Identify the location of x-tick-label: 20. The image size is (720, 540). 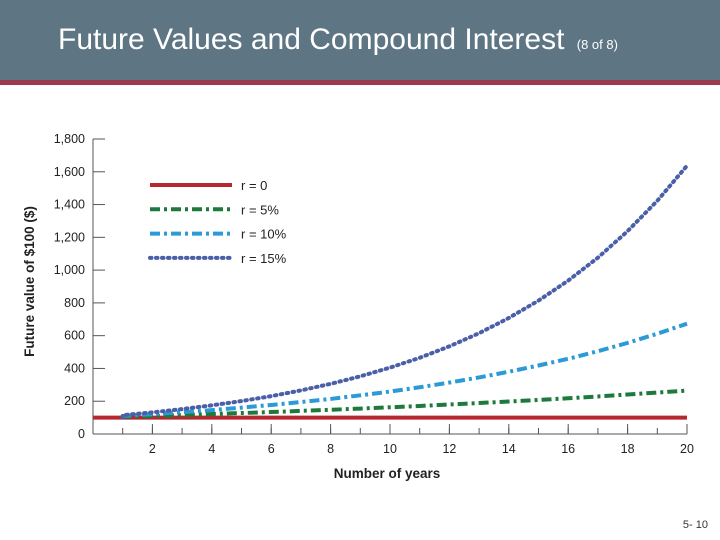
(687, 449).